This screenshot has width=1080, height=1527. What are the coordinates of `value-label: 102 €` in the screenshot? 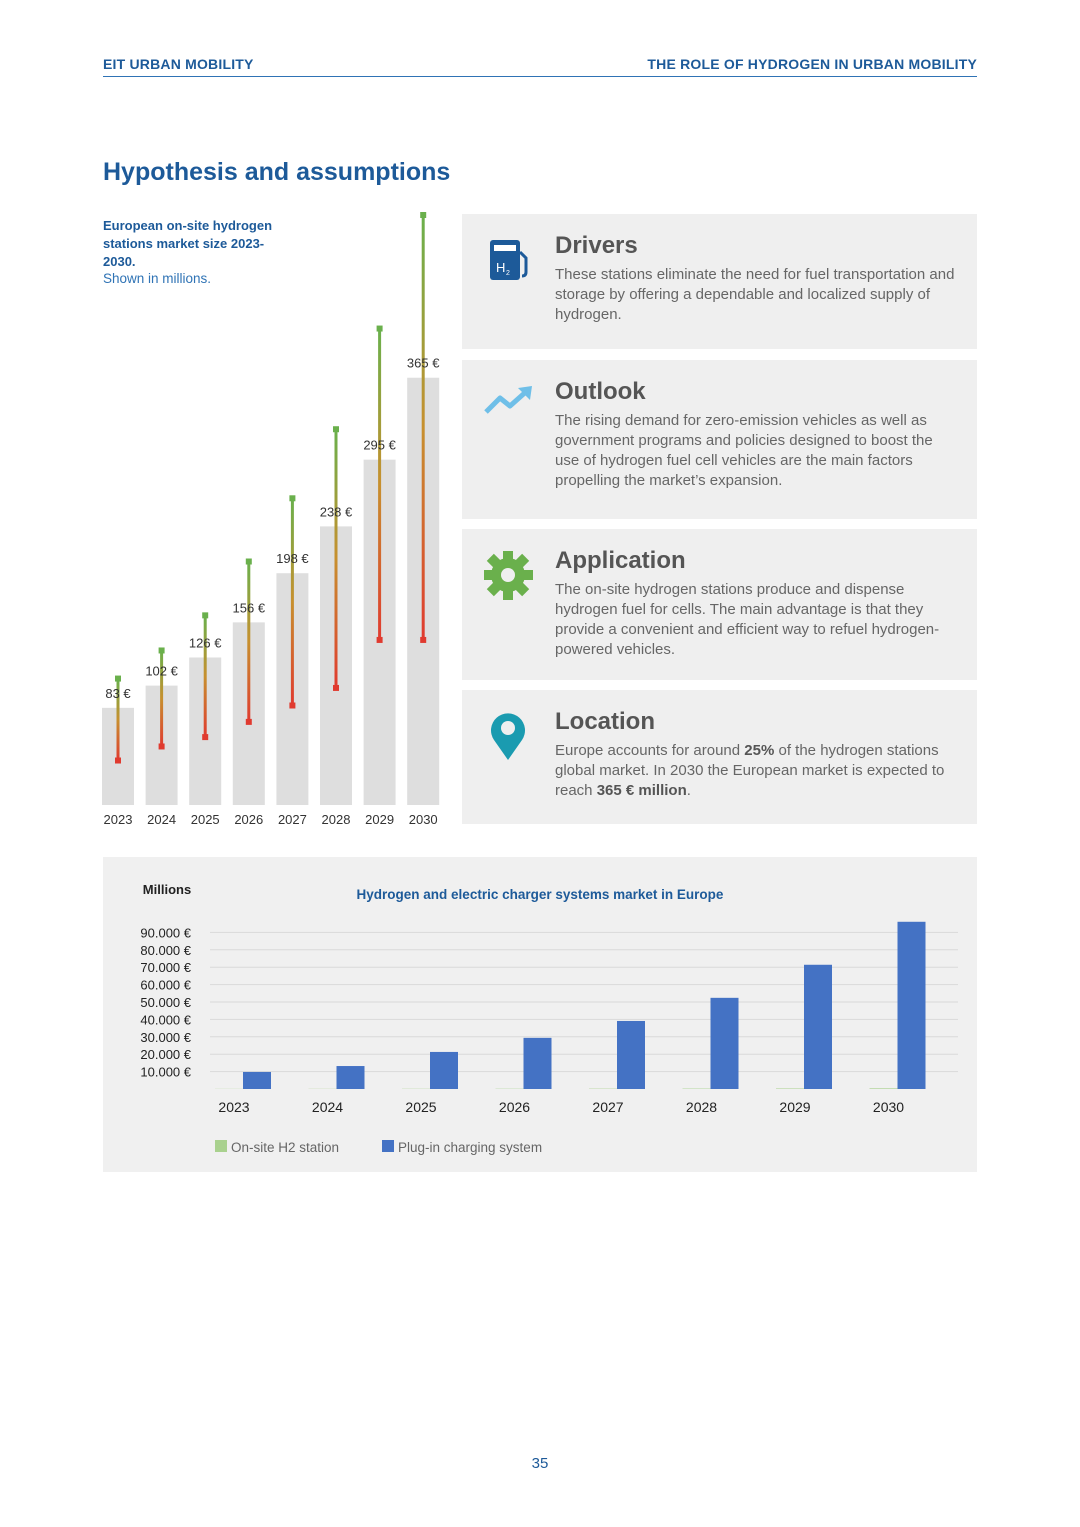 It's located at (161, 671).